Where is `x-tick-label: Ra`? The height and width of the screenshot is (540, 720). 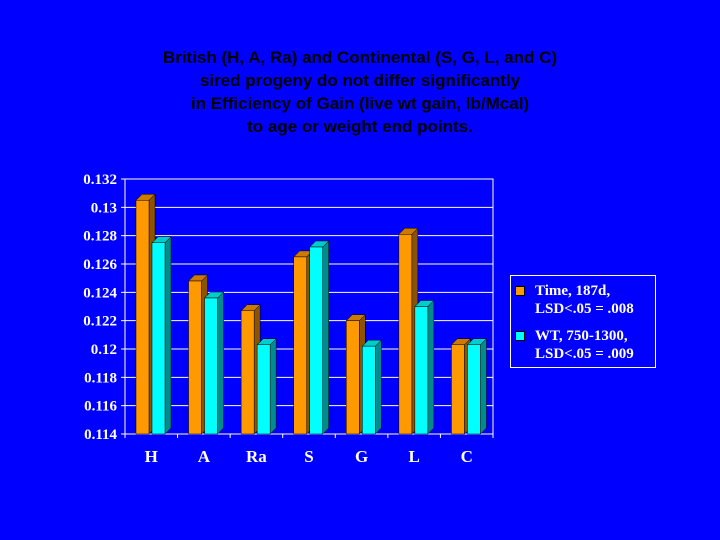 x-tick-label: Ra is located at coordinates (256, 456).